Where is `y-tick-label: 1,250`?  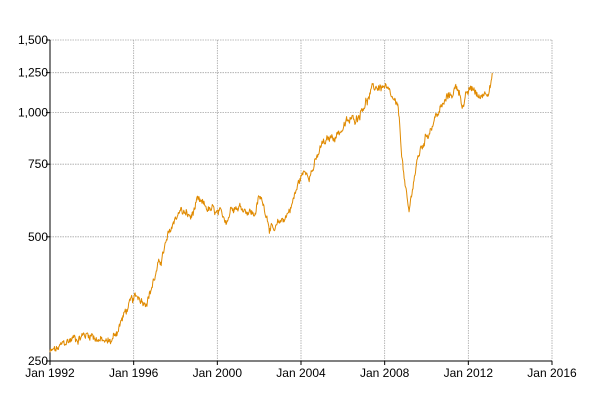
y-tick-label: 1,250 is located at coordinates (33, 73).